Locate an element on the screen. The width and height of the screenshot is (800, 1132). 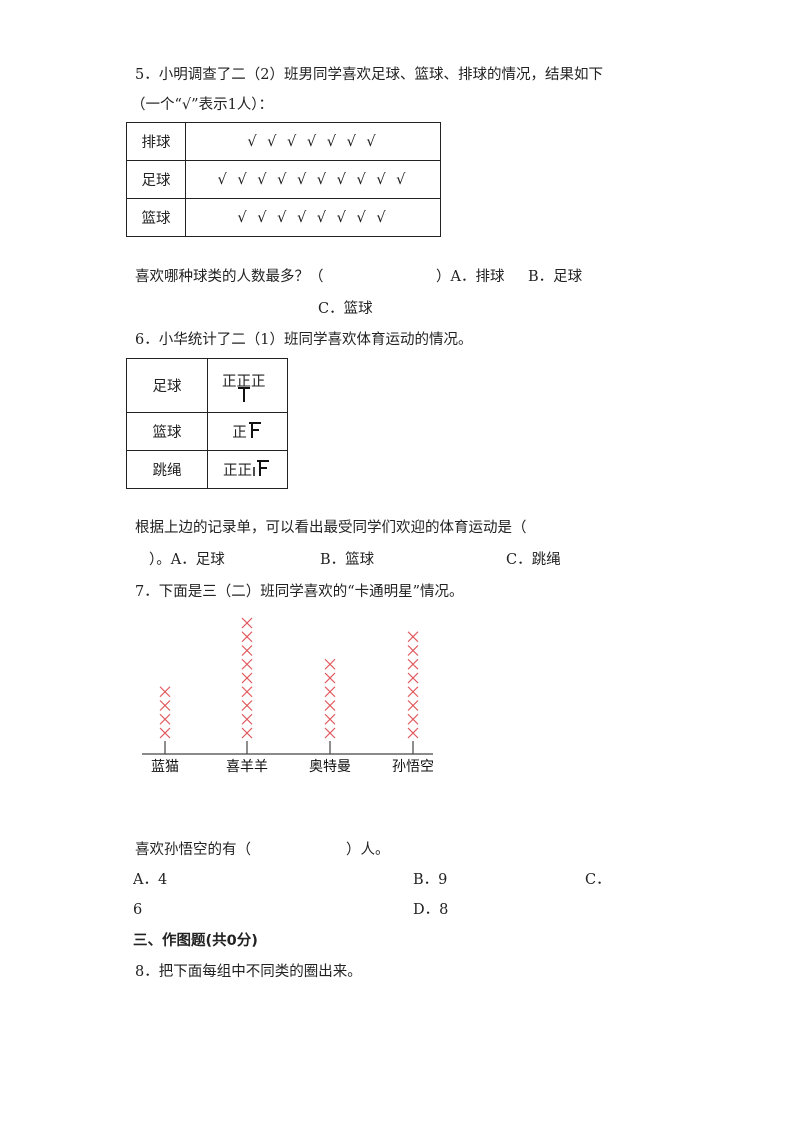
q5-option-c: C．篮球 is located at coordinates (345, 309).